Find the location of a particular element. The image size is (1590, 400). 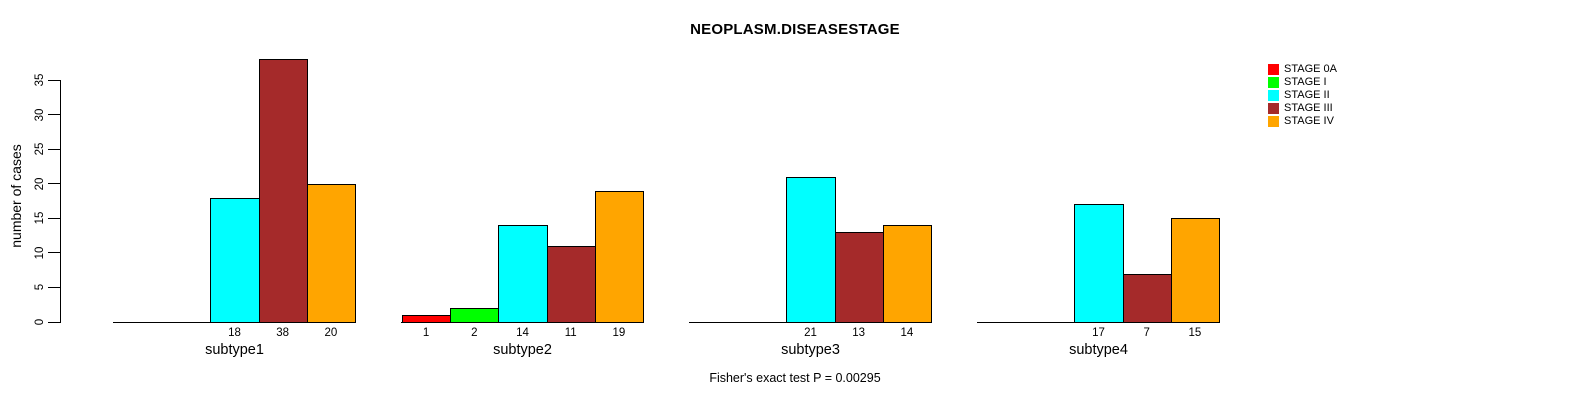

legend: STAGE 0A STAGE I STAGE II STAGE III STAGE IV is located at coordinates (1302, 95).